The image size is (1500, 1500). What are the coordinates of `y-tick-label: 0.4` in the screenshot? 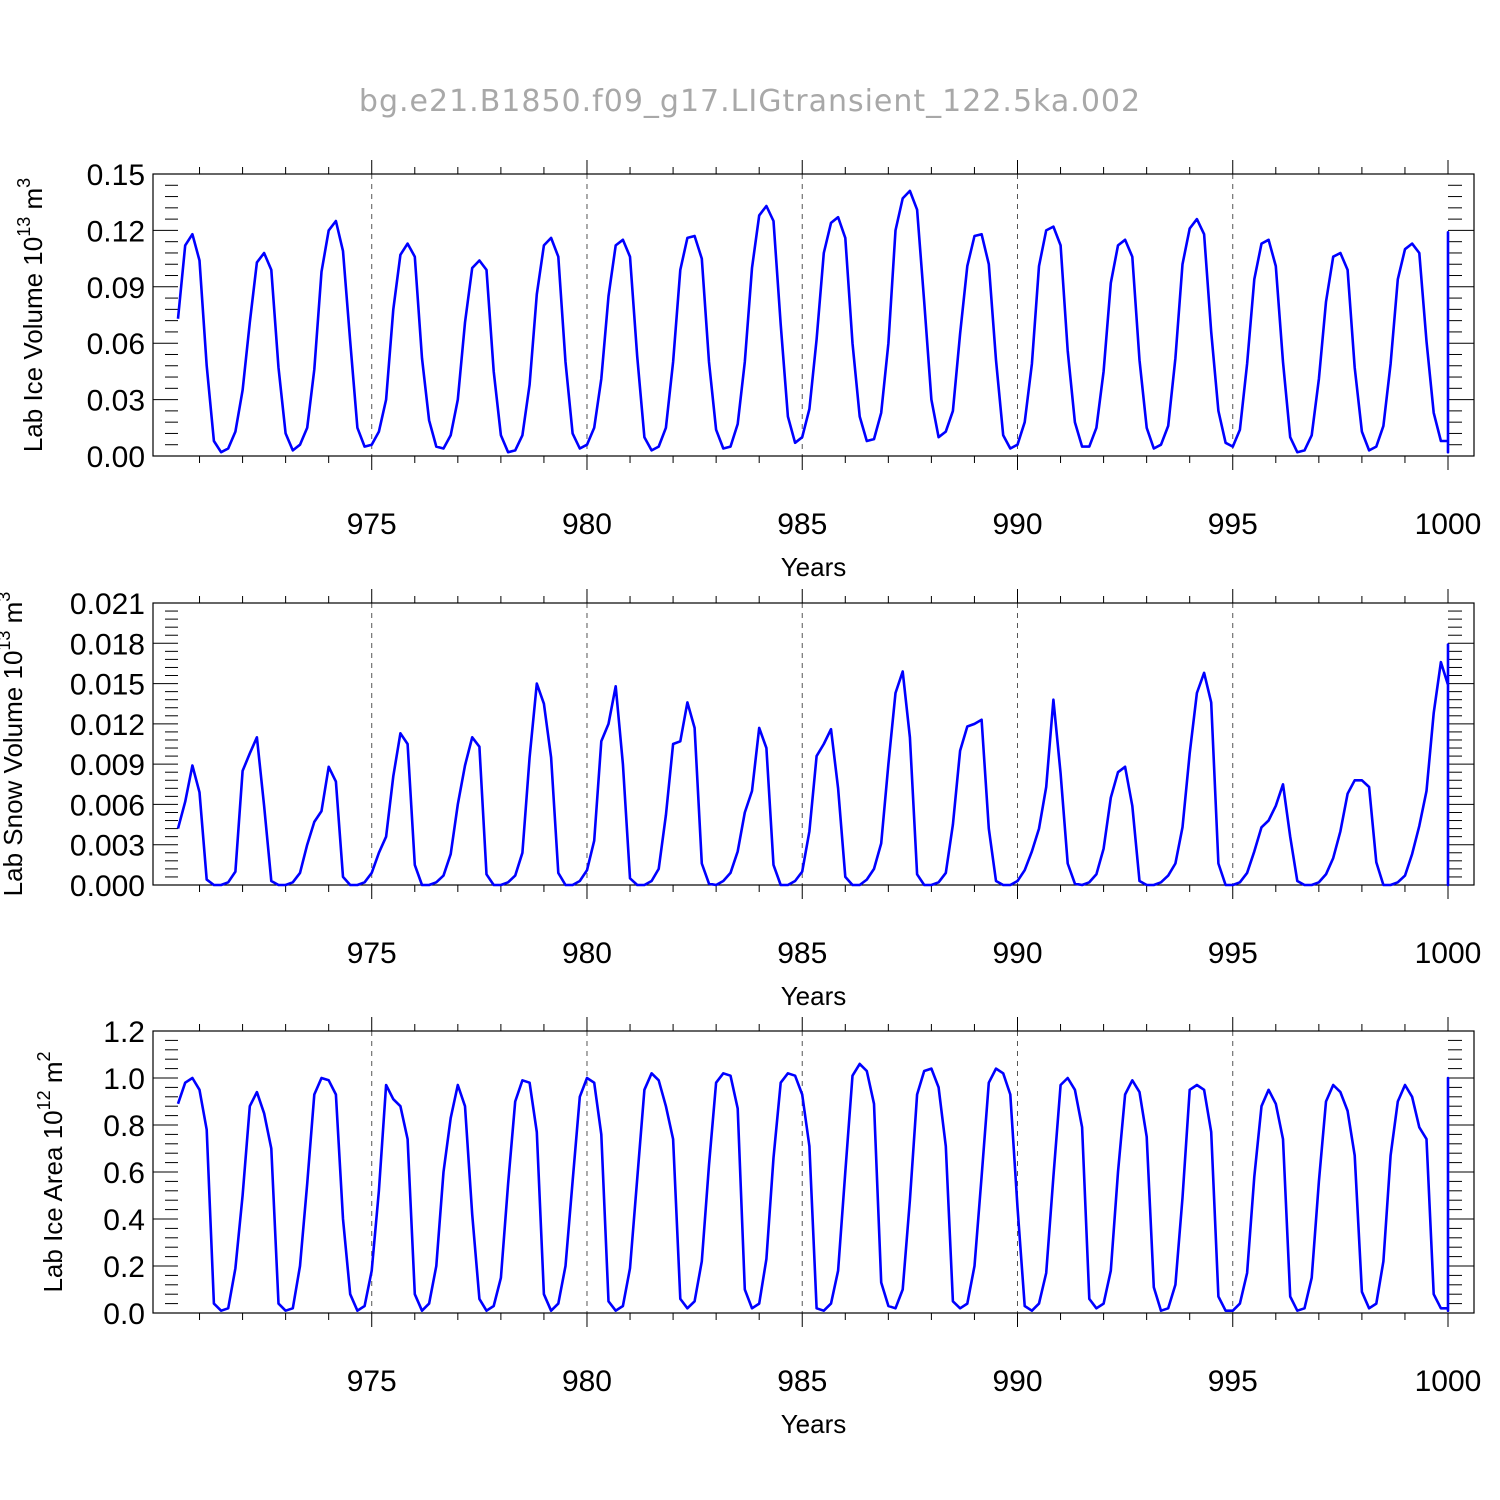 It's located at (124, 1220).